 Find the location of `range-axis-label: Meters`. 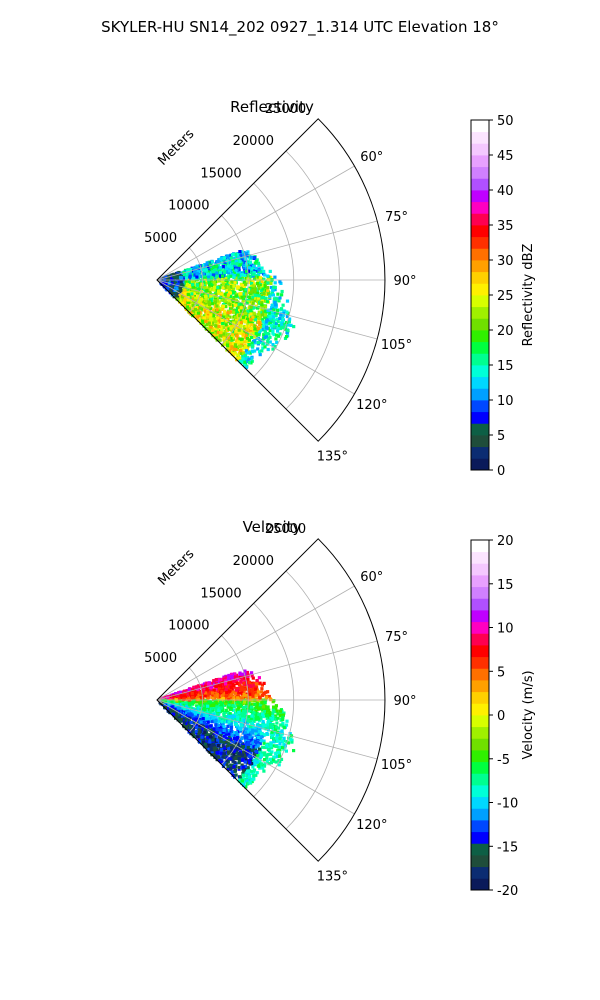

range-axis-label: Meters is located at coordinates (176, 147).